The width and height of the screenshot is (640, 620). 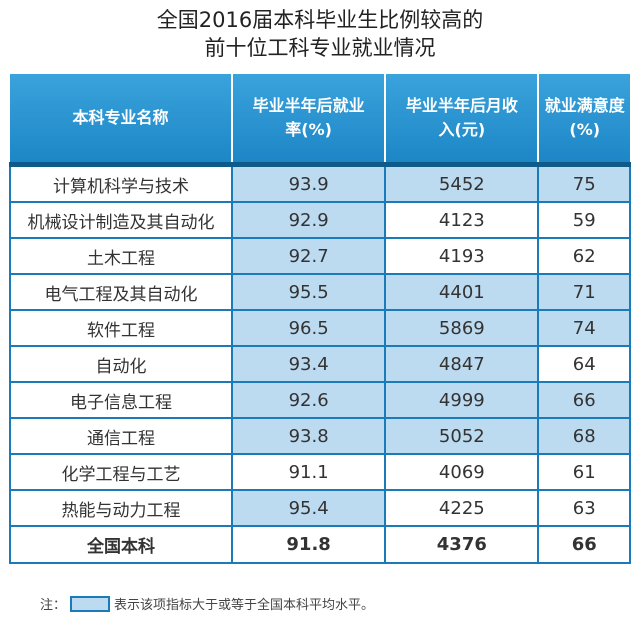 What do you see at coordinates (462, 183) in the screenshot?
I see `income-cell: 5452` at bounding box center [462, 183].